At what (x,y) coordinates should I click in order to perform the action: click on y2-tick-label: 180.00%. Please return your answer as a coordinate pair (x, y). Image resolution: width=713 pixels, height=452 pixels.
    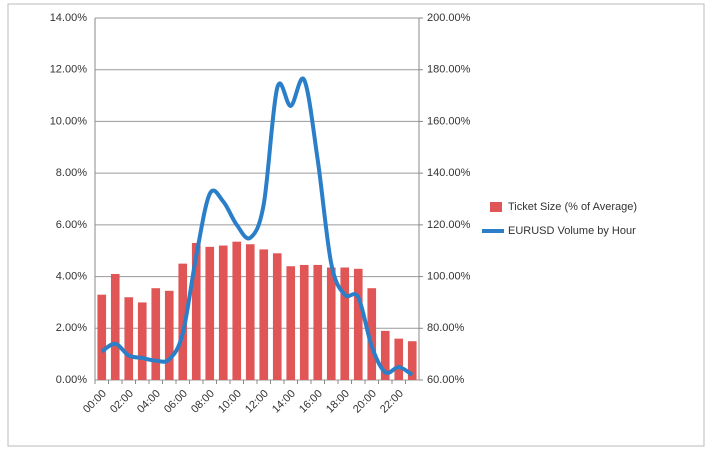
    Looking at the image, I should click on (449, 70).